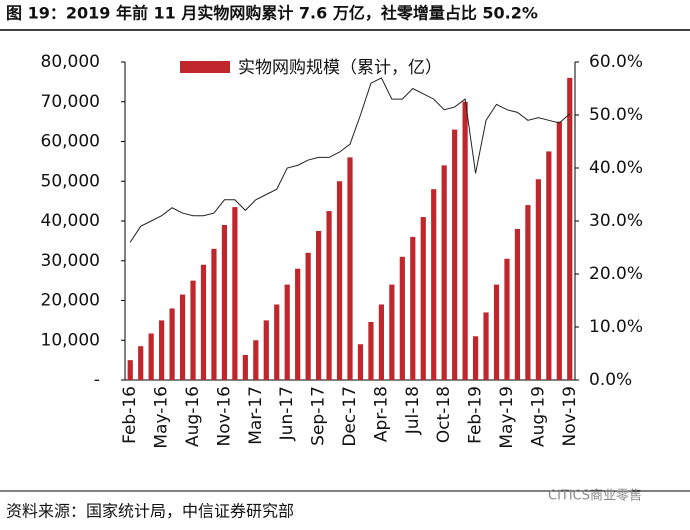 The height and width of the screenshot is (530, 690). What do you see at coordinates (413, 410) in the screenshot?
I see `x-tick-label: Jul-18` at bounding box center [413, 410].